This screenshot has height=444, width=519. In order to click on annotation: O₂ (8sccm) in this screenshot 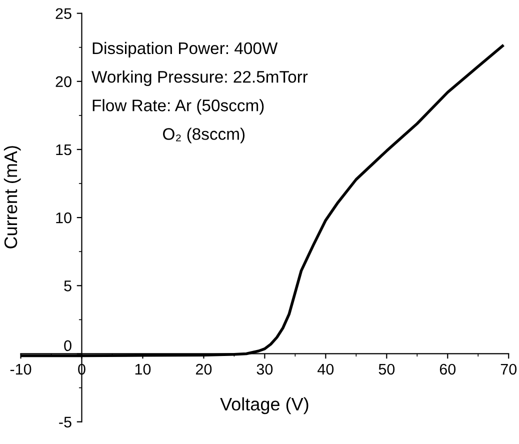, I will do `click(204, 136)`.